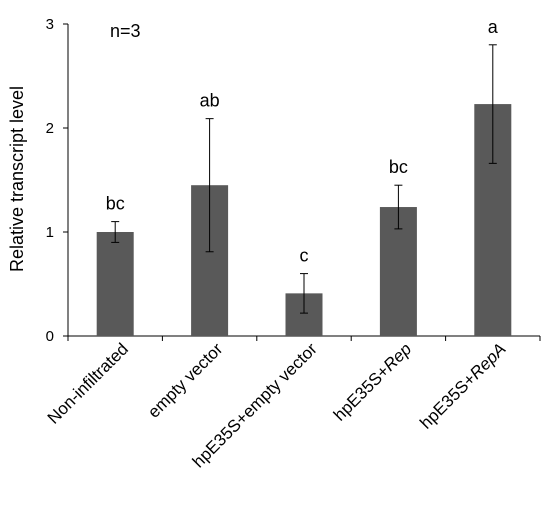  Describe the element at coordinates (17, 179) in the screenshot. I see `y-axis-title: Relative transcript level` at that location.